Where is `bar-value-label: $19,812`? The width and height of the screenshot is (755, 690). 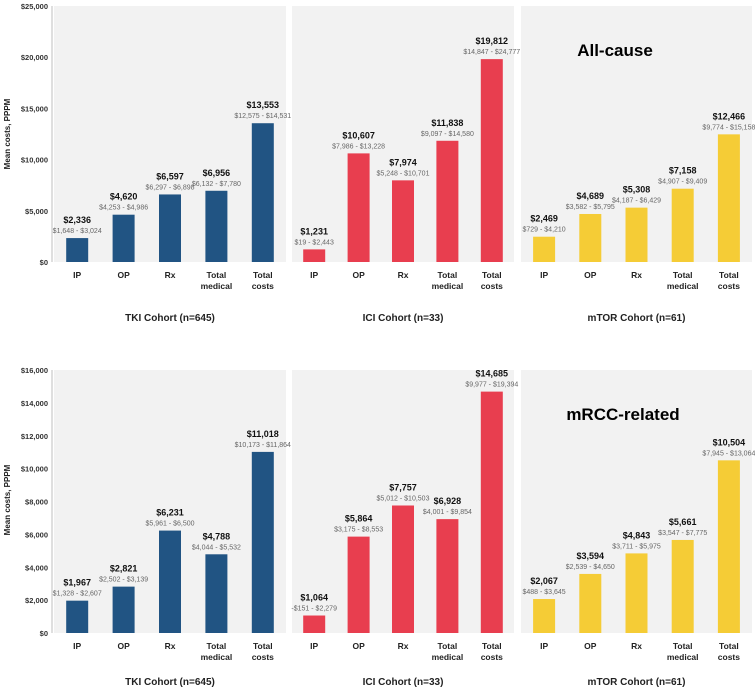 bar-value-label: $19,812 is located at coordinates (492, 41).